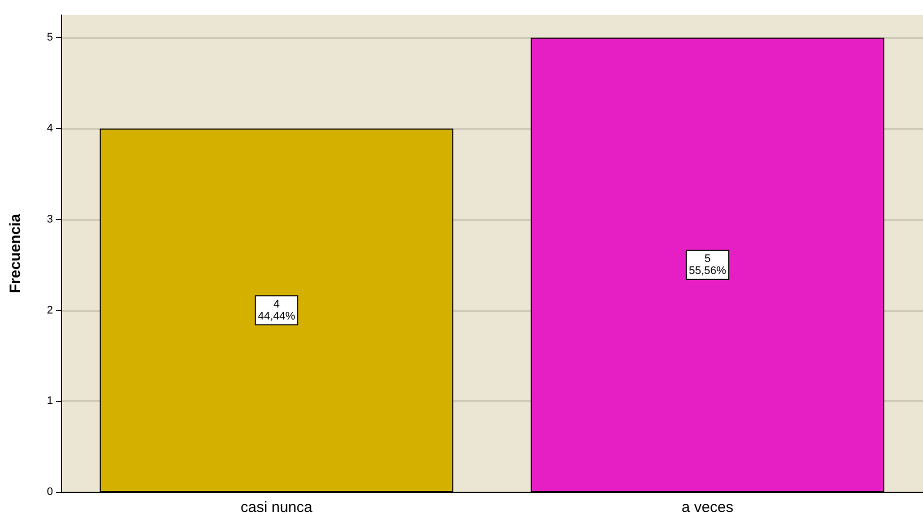  What do you see at coordinates (49, 310) in the screenshot?
I see `y-tick-label: 2` at bounding box center [49, 310].